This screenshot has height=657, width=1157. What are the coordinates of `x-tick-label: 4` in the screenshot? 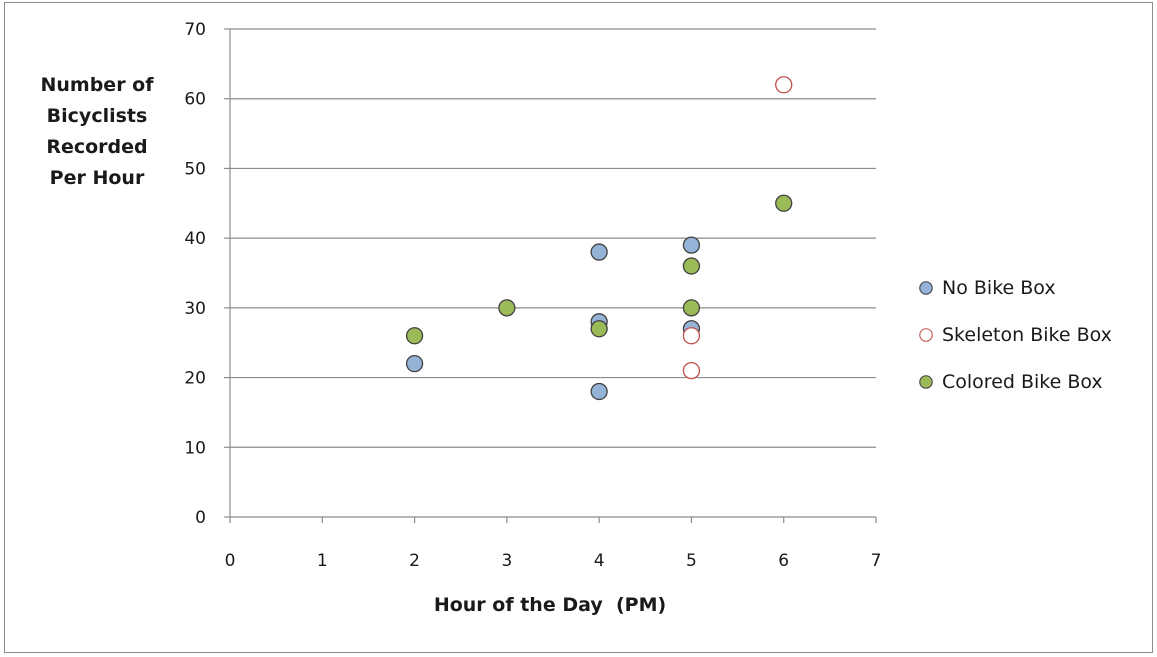 It's located at (599, 561).